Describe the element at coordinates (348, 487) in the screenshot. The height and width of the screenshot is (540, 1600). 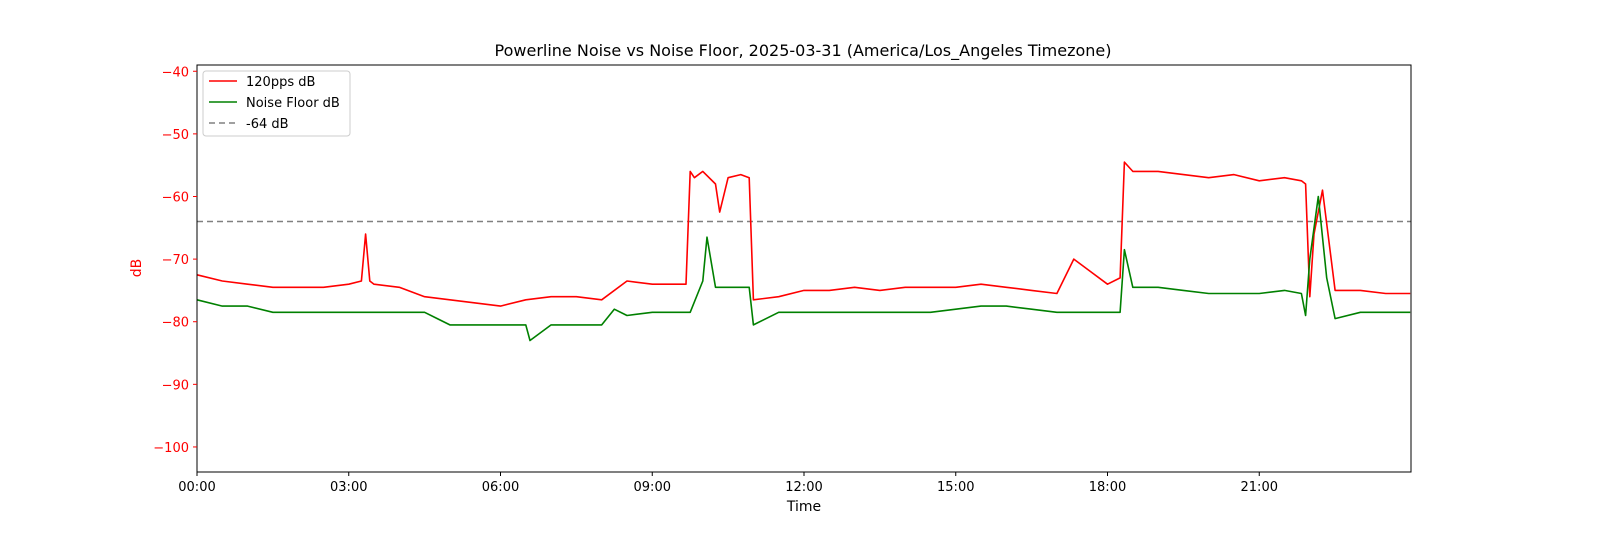
I see `x-tick-label: 03:00` at that location.